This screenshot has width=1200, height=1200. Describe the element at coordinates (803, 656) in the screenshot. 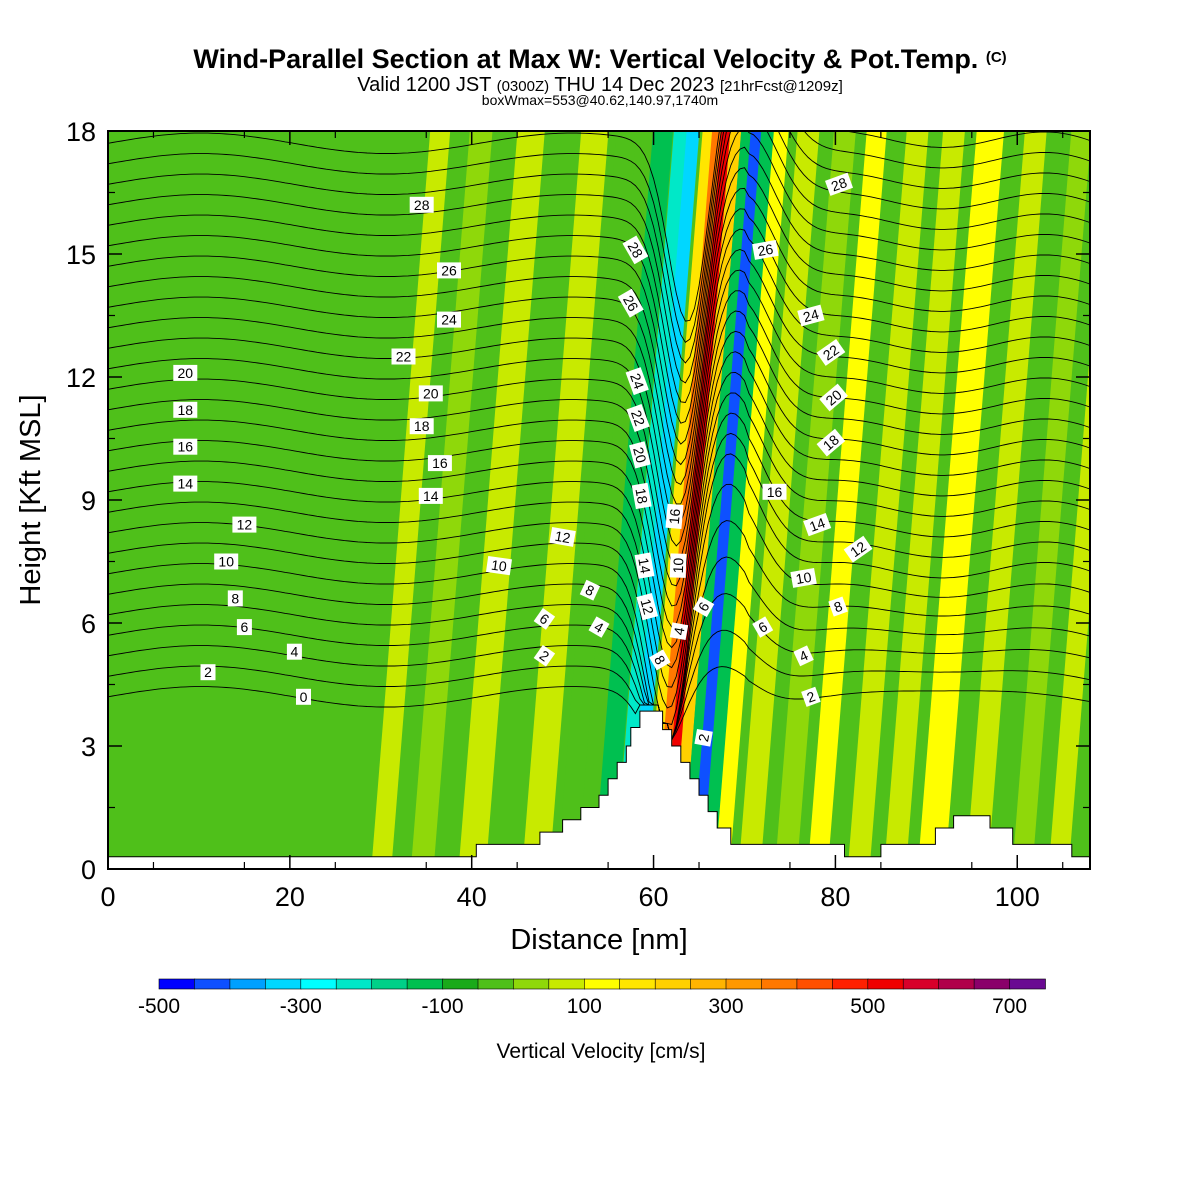

I see `contour-label: 4` at that location.